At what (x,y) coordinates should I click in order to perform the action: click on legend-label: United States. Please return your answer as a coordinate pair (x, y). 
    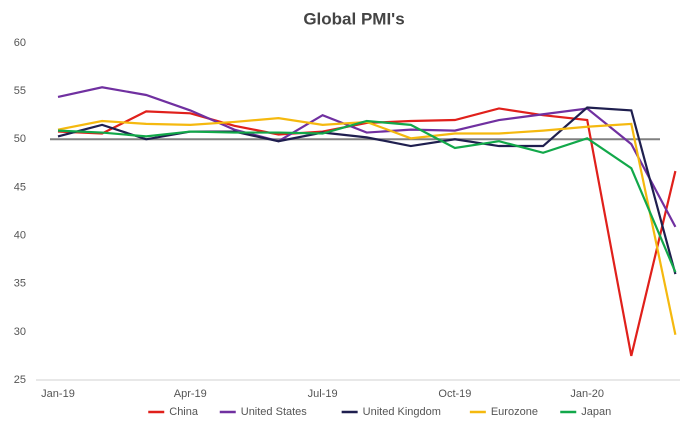
    Looking at the image, I should click on (274, 412).